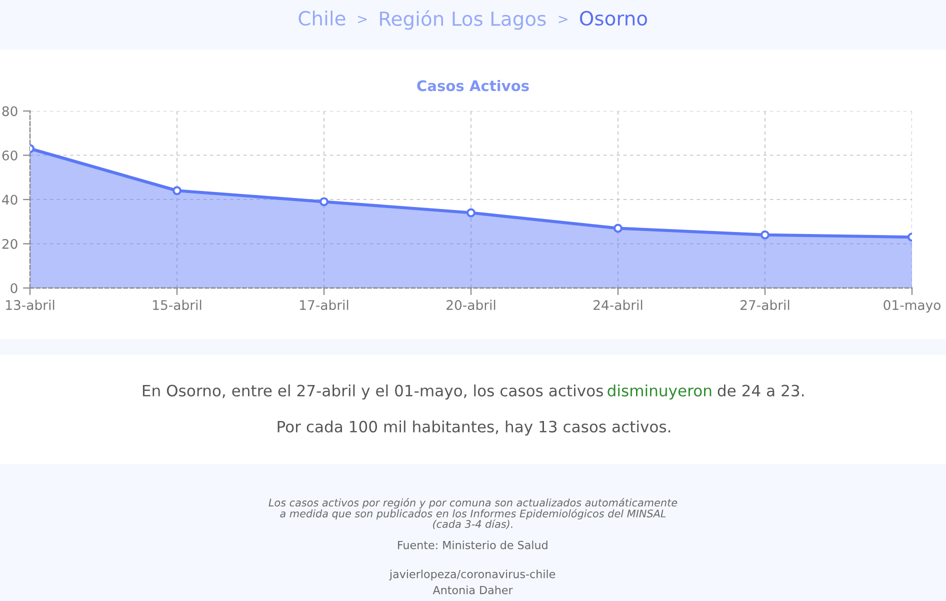 This screenshot has width=946, height=601. I want to click on source-note: Fuente: Ministerio de Salud, so click(473, 545).